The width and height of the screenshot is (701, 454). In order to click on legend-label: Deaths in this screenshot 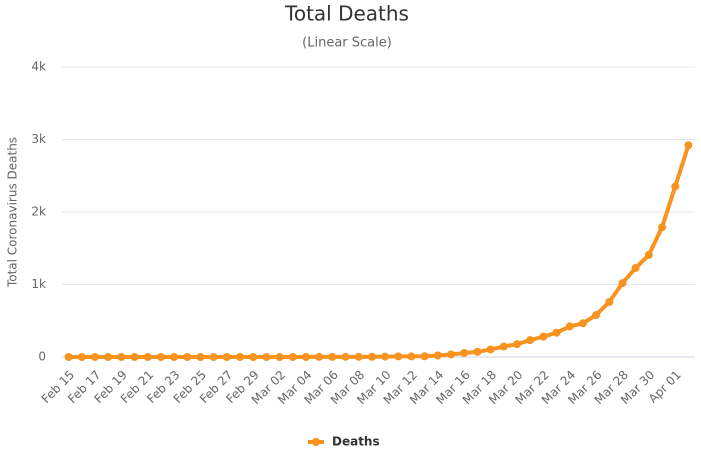, I will do `click(356, 442)`.